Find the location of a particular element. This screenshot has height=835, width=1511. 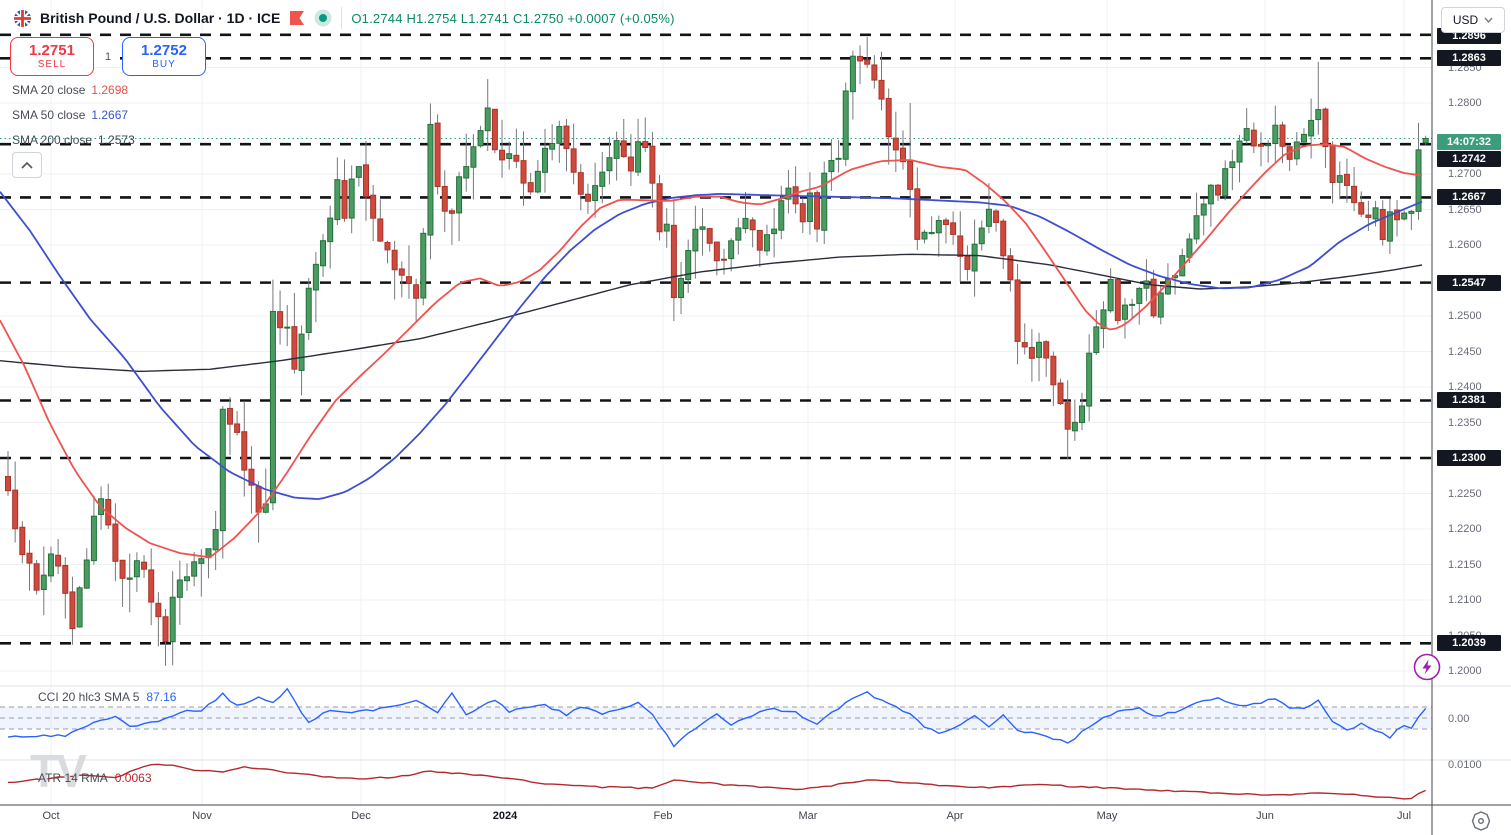

flag-symbol-icon is located at coordinates (297, 18).